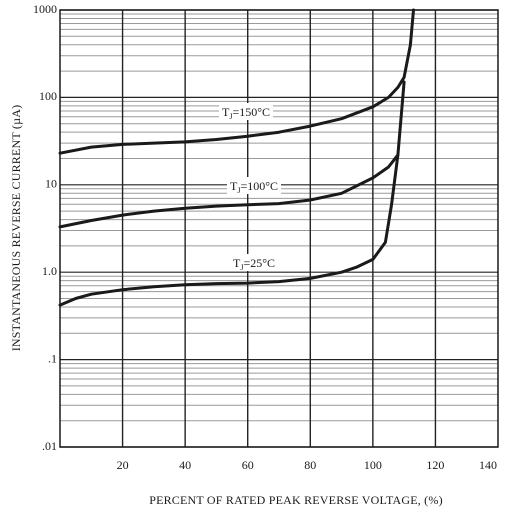 The width and height of the screenshot is (509, 511). What do you see at coordinates (52, 358) in the screenshot?
I see `y-tick-label: .1` at bounding box center [52, 358].